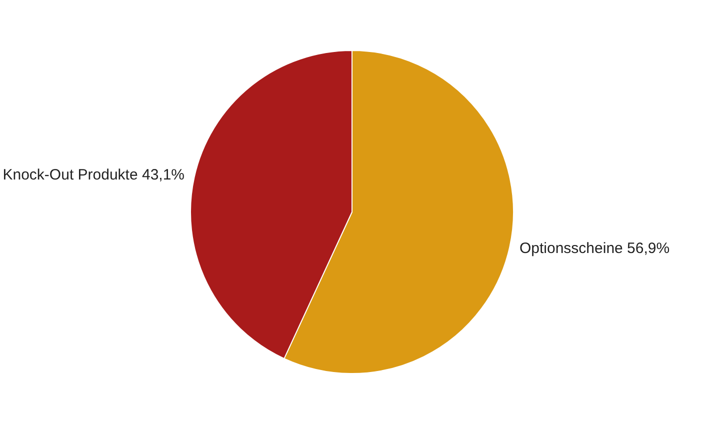 The width and height of the screenshot is (704, 424). I want to click on slice-label: Knock-Out Produkte 43,1%, so click(93, 175).